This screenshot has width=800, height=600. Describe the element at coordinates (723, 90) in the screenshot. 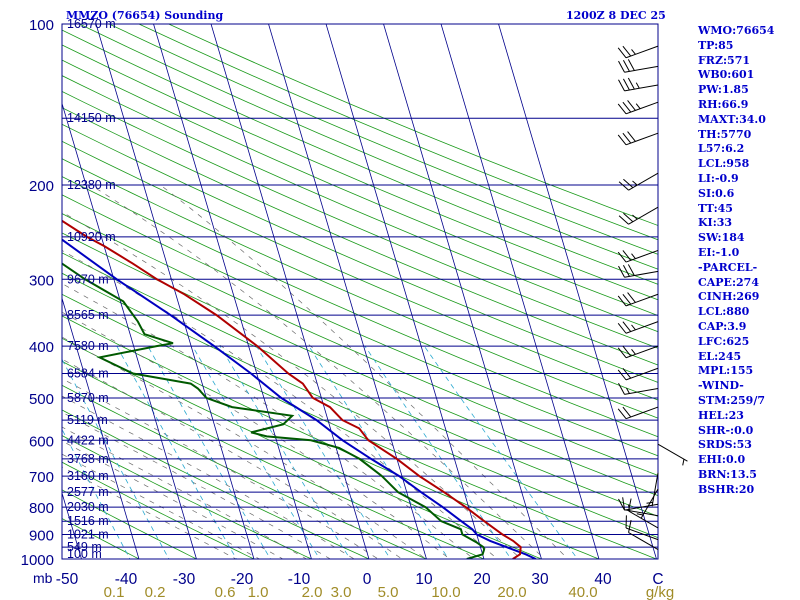

I see `index-item: PW:1.85` at that location.